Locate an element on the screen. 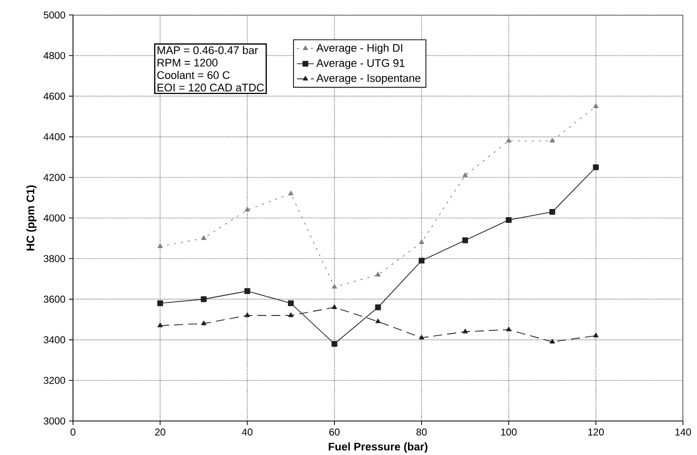 This screenshot has width=697, height=455. legend-label: Average - Isopentane is located at coordinates (368, 79).